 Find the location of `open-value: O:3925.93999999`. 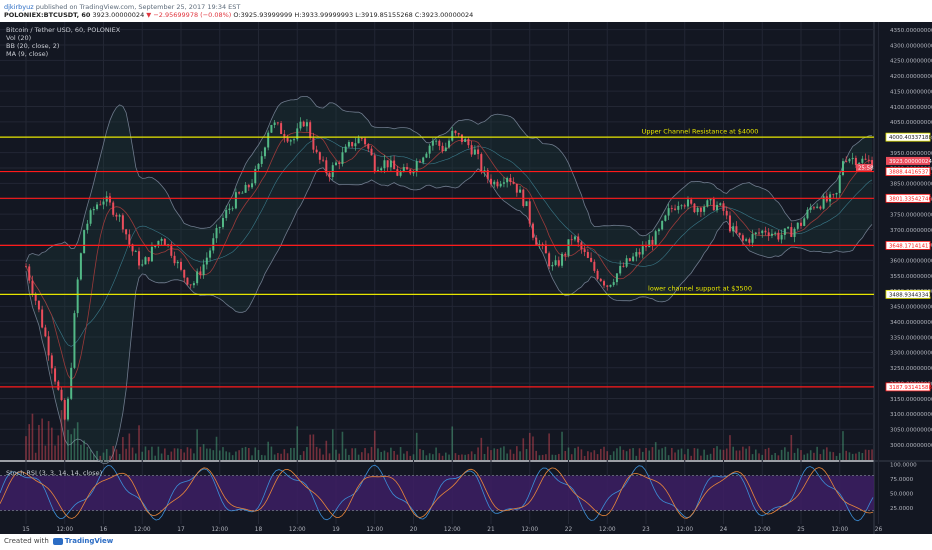

open-value: O:3925.93999999 is located at coordinates (263, 15).